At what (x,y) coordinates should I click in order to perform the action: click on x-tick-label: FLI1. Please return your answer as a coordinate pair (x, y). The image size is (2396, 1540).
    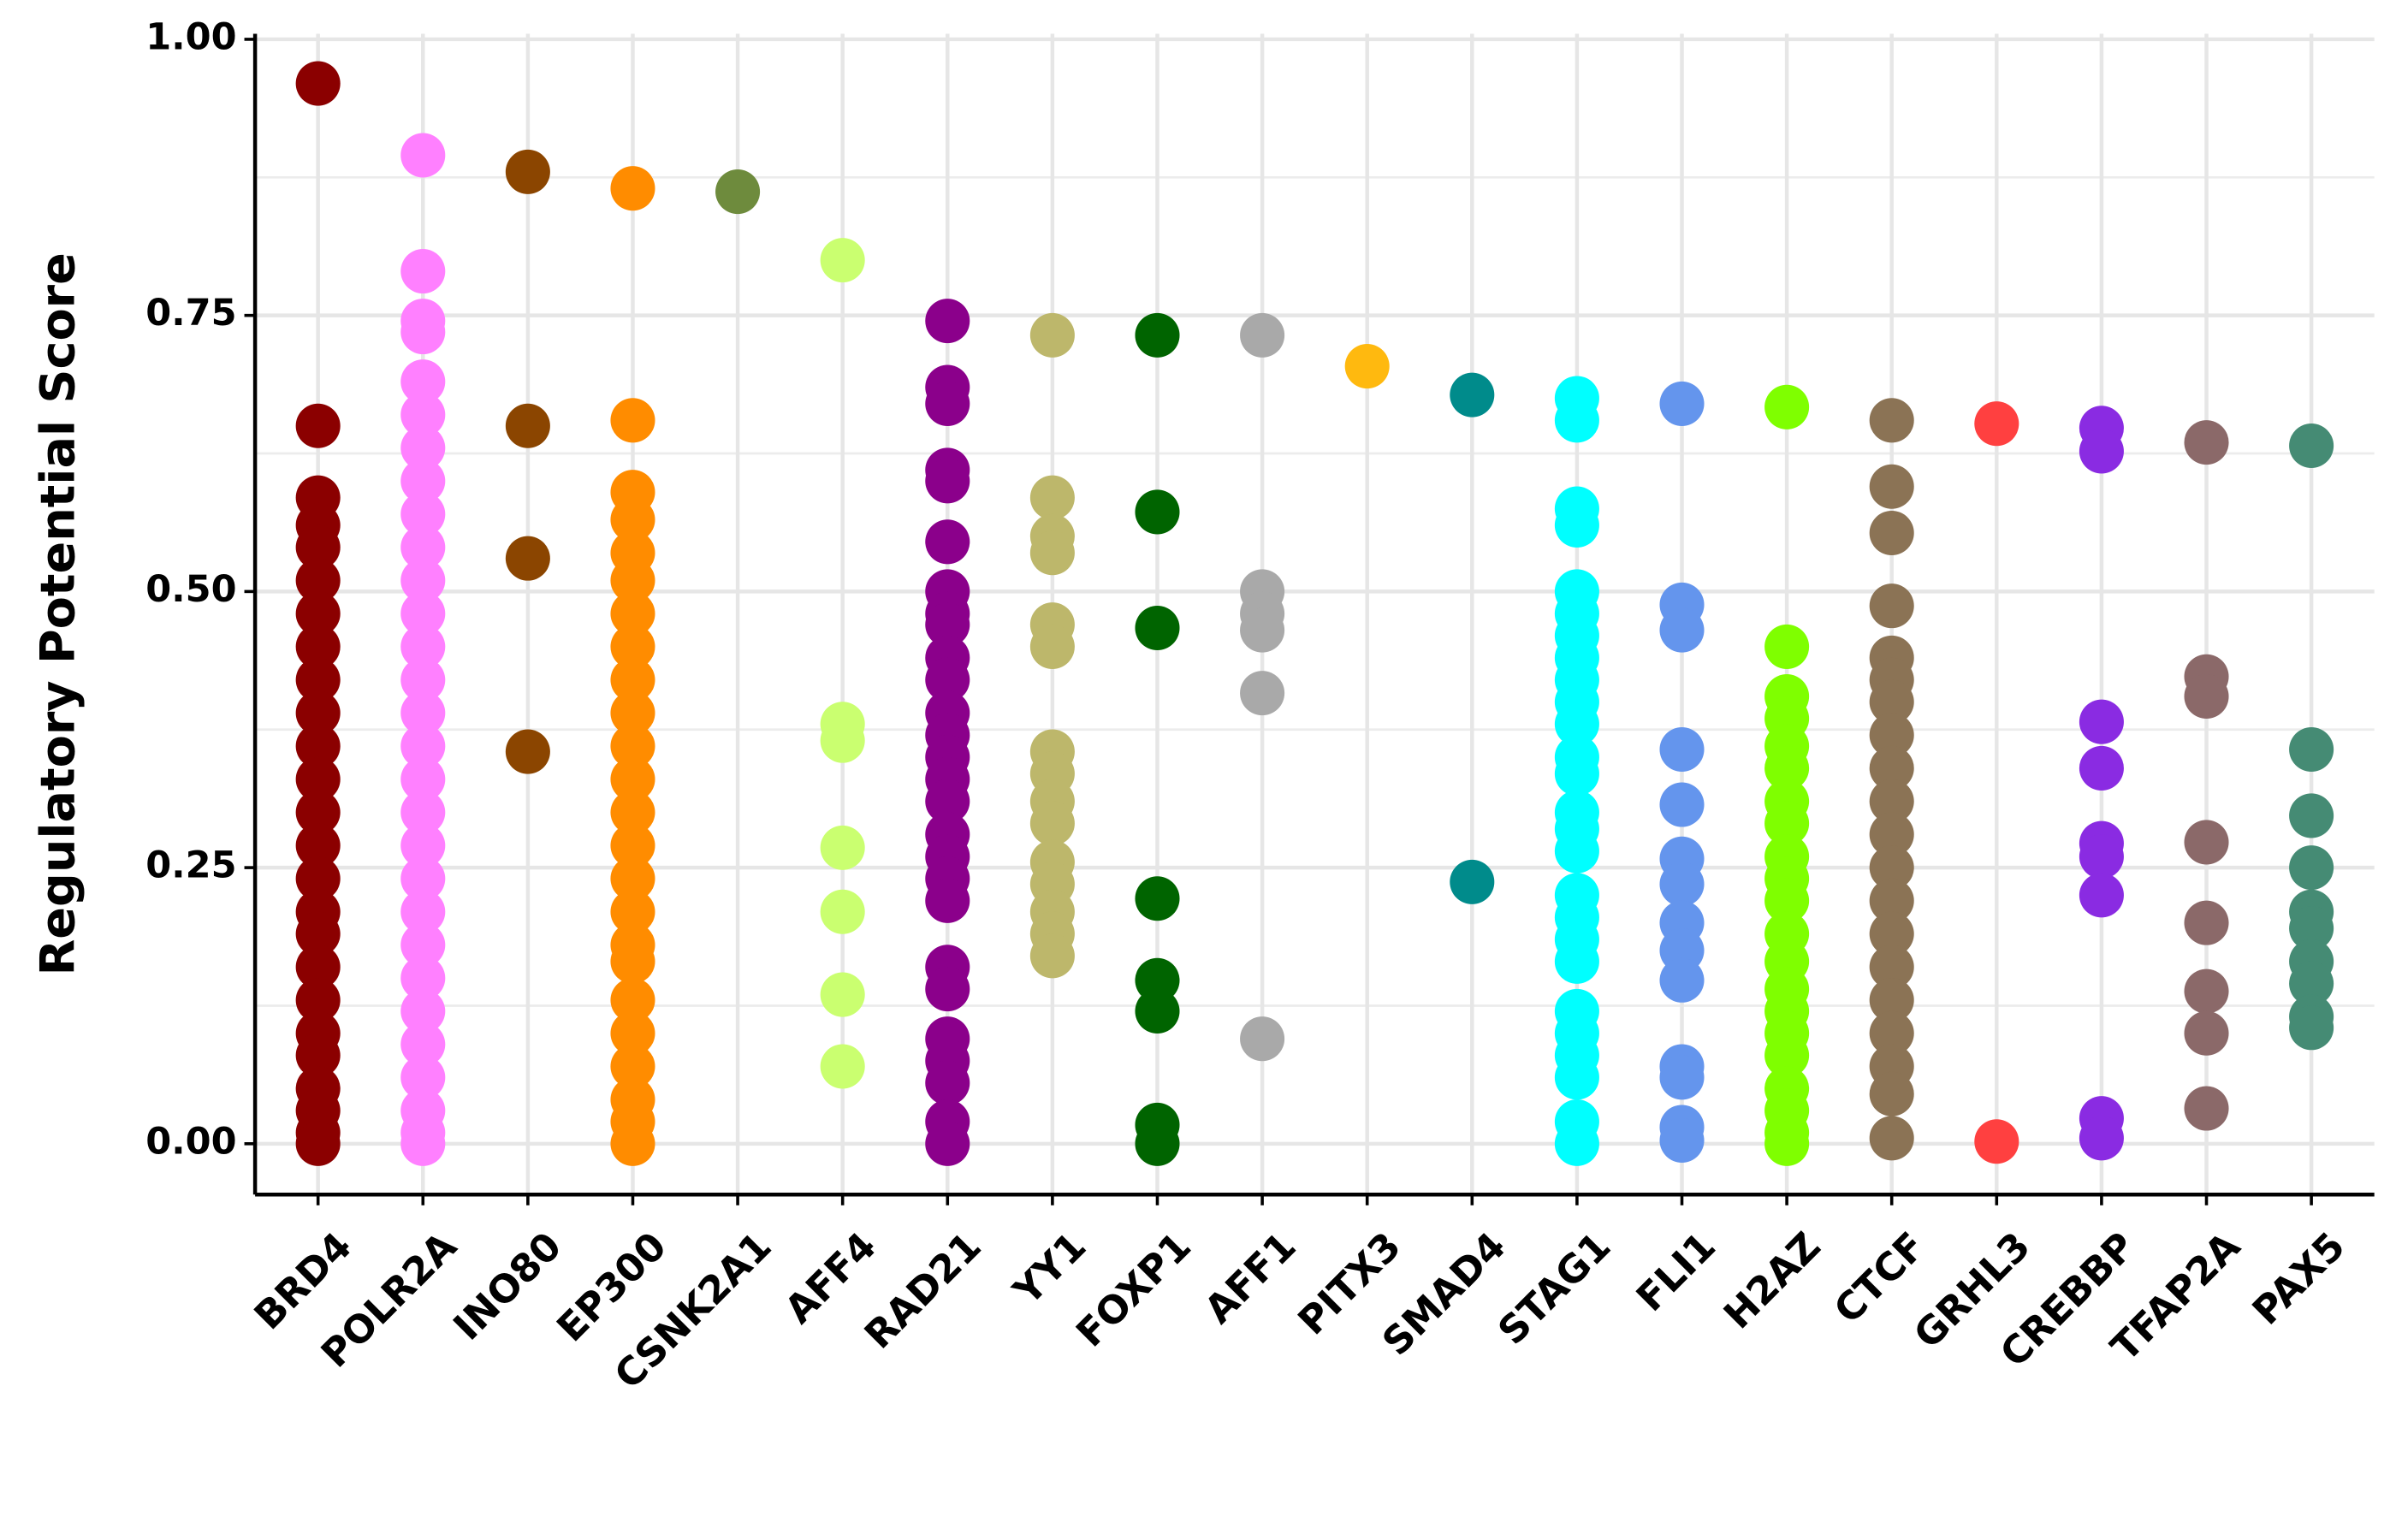
    Looking at the image, I should click on (1676, 1271).